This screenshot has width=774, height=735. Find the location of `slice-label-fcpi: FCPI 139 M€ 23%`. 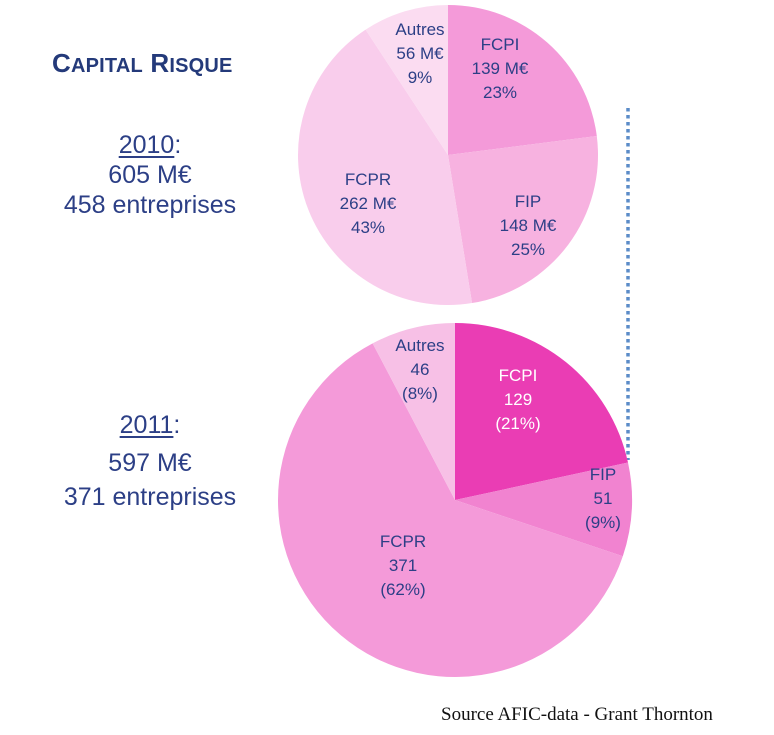

slice-label-fcpi: FCPI 139 M€ 23% is located at coordinates (500, 68).